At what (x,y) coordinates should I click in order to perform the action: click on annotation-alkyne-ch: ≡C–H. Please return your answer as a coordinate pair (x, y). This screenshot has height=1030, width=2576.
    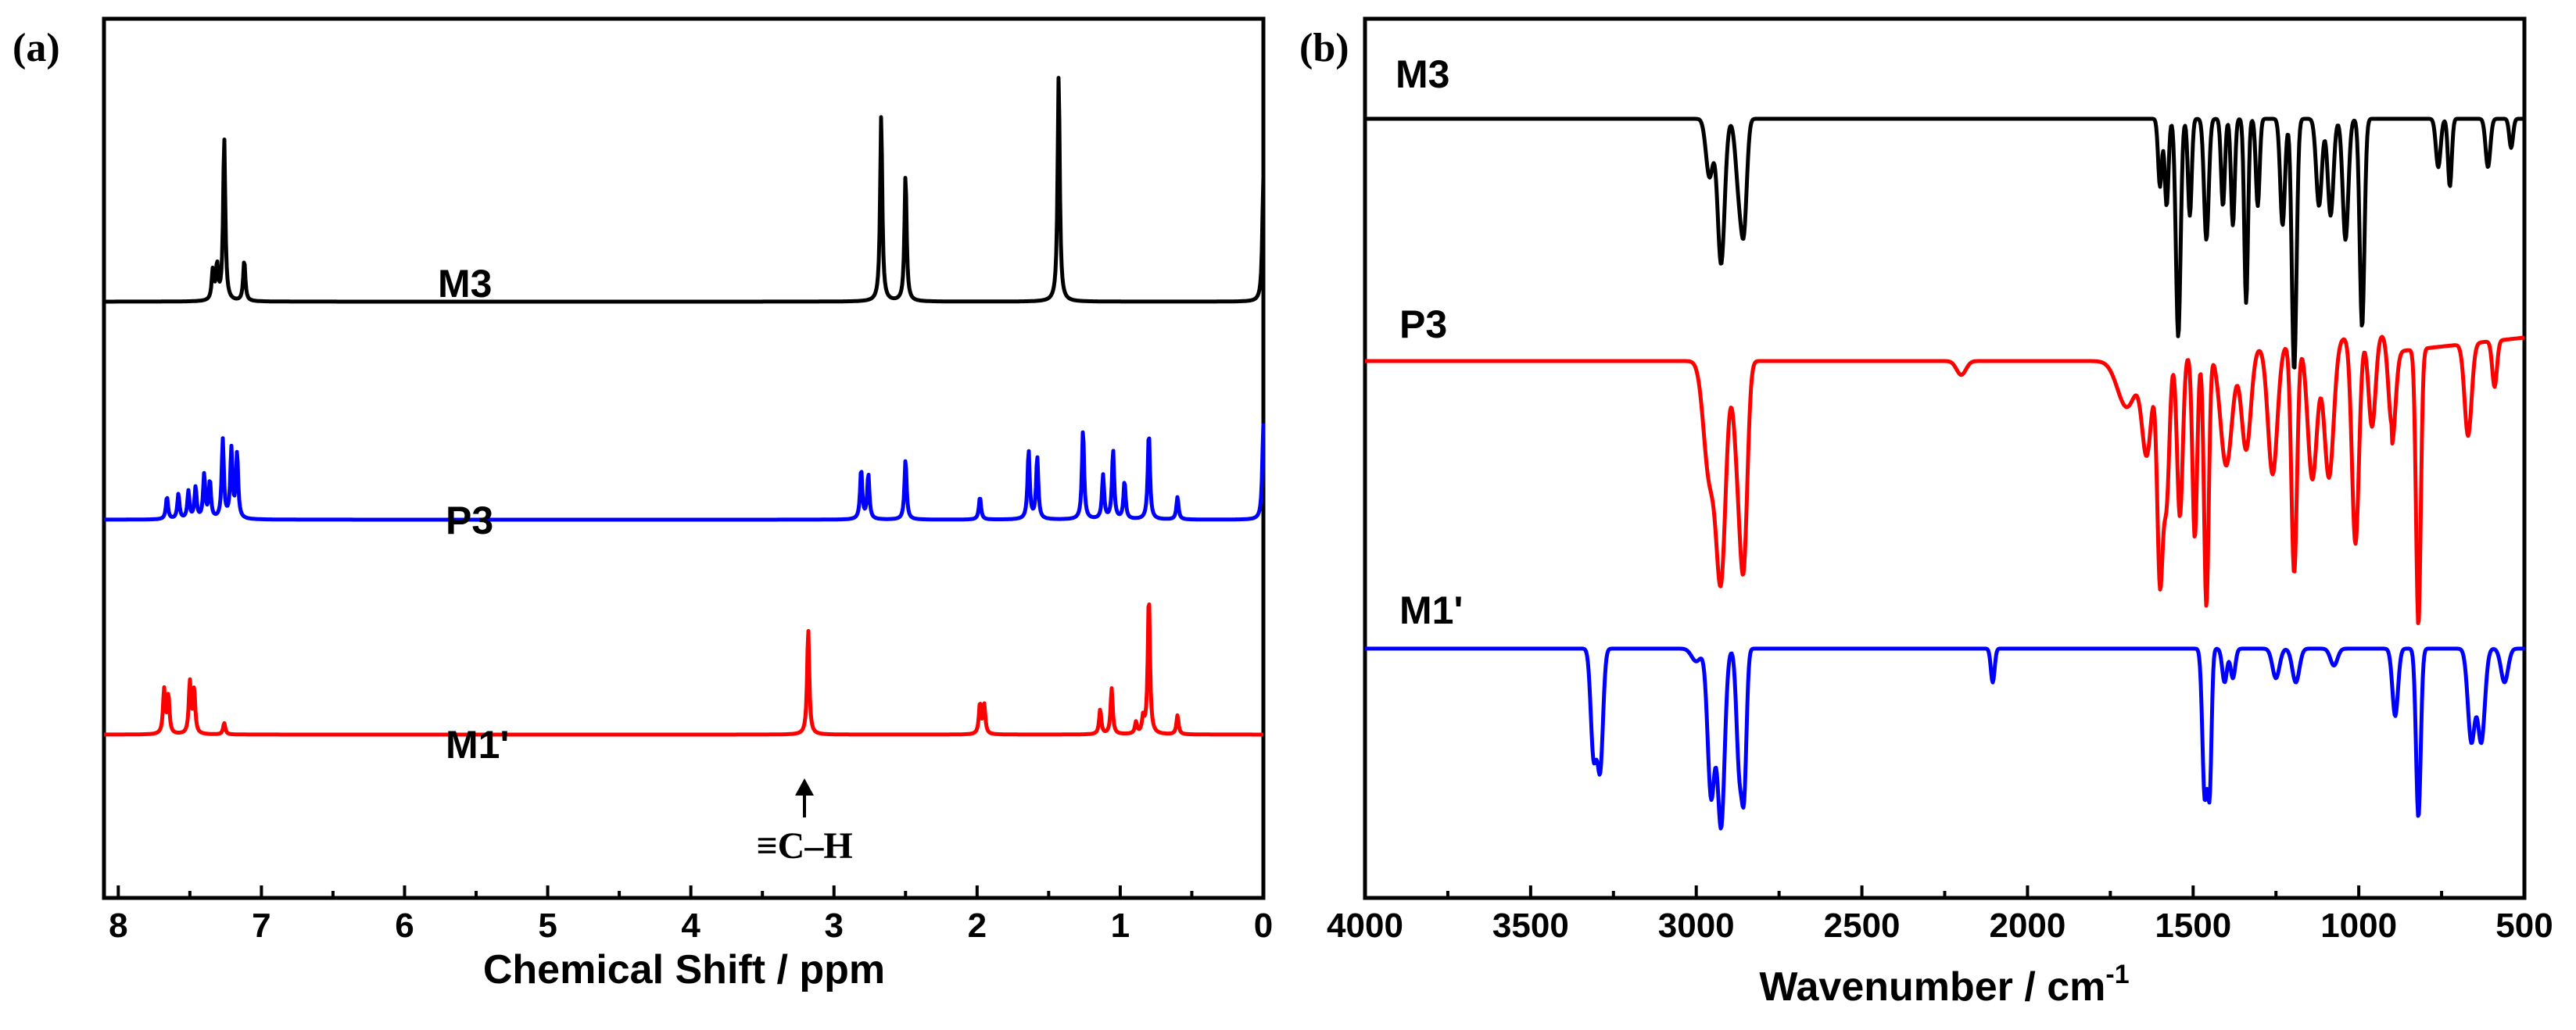
    Looking at the image, I should click on (804, 846).